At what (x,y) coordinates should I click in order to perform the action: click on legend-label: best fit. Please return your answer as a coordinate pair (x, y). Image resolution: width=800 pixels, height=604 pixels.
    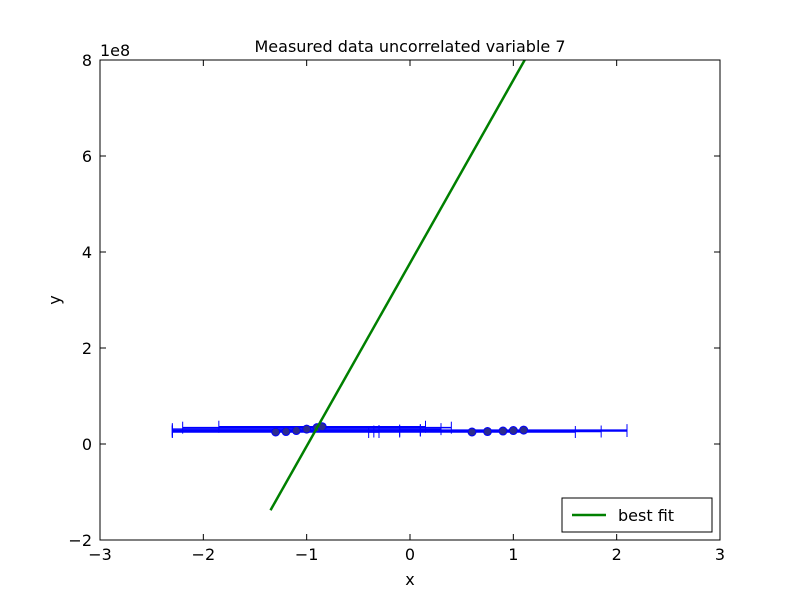
    Looking at the image, I should click on (646, 515).